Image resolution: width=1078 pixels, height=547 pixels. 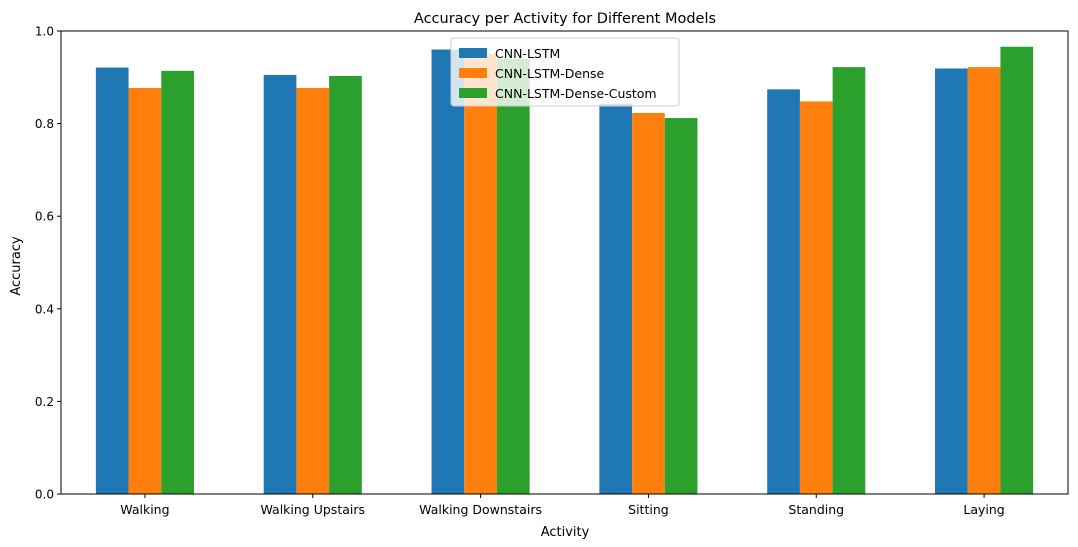 I want to click on bar-cnn-lstm-laying, so click(x=951, y=281).